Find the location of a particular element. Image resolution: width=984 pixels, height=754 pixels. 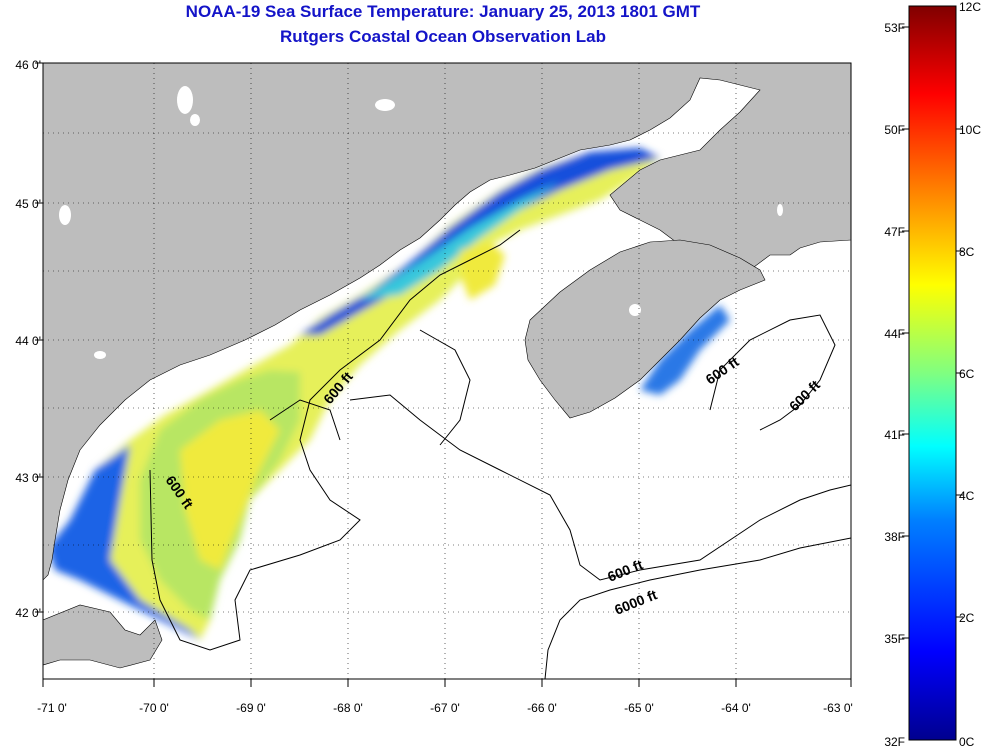

colorbar-c-label: 4C is located at coordinates (967, 496).